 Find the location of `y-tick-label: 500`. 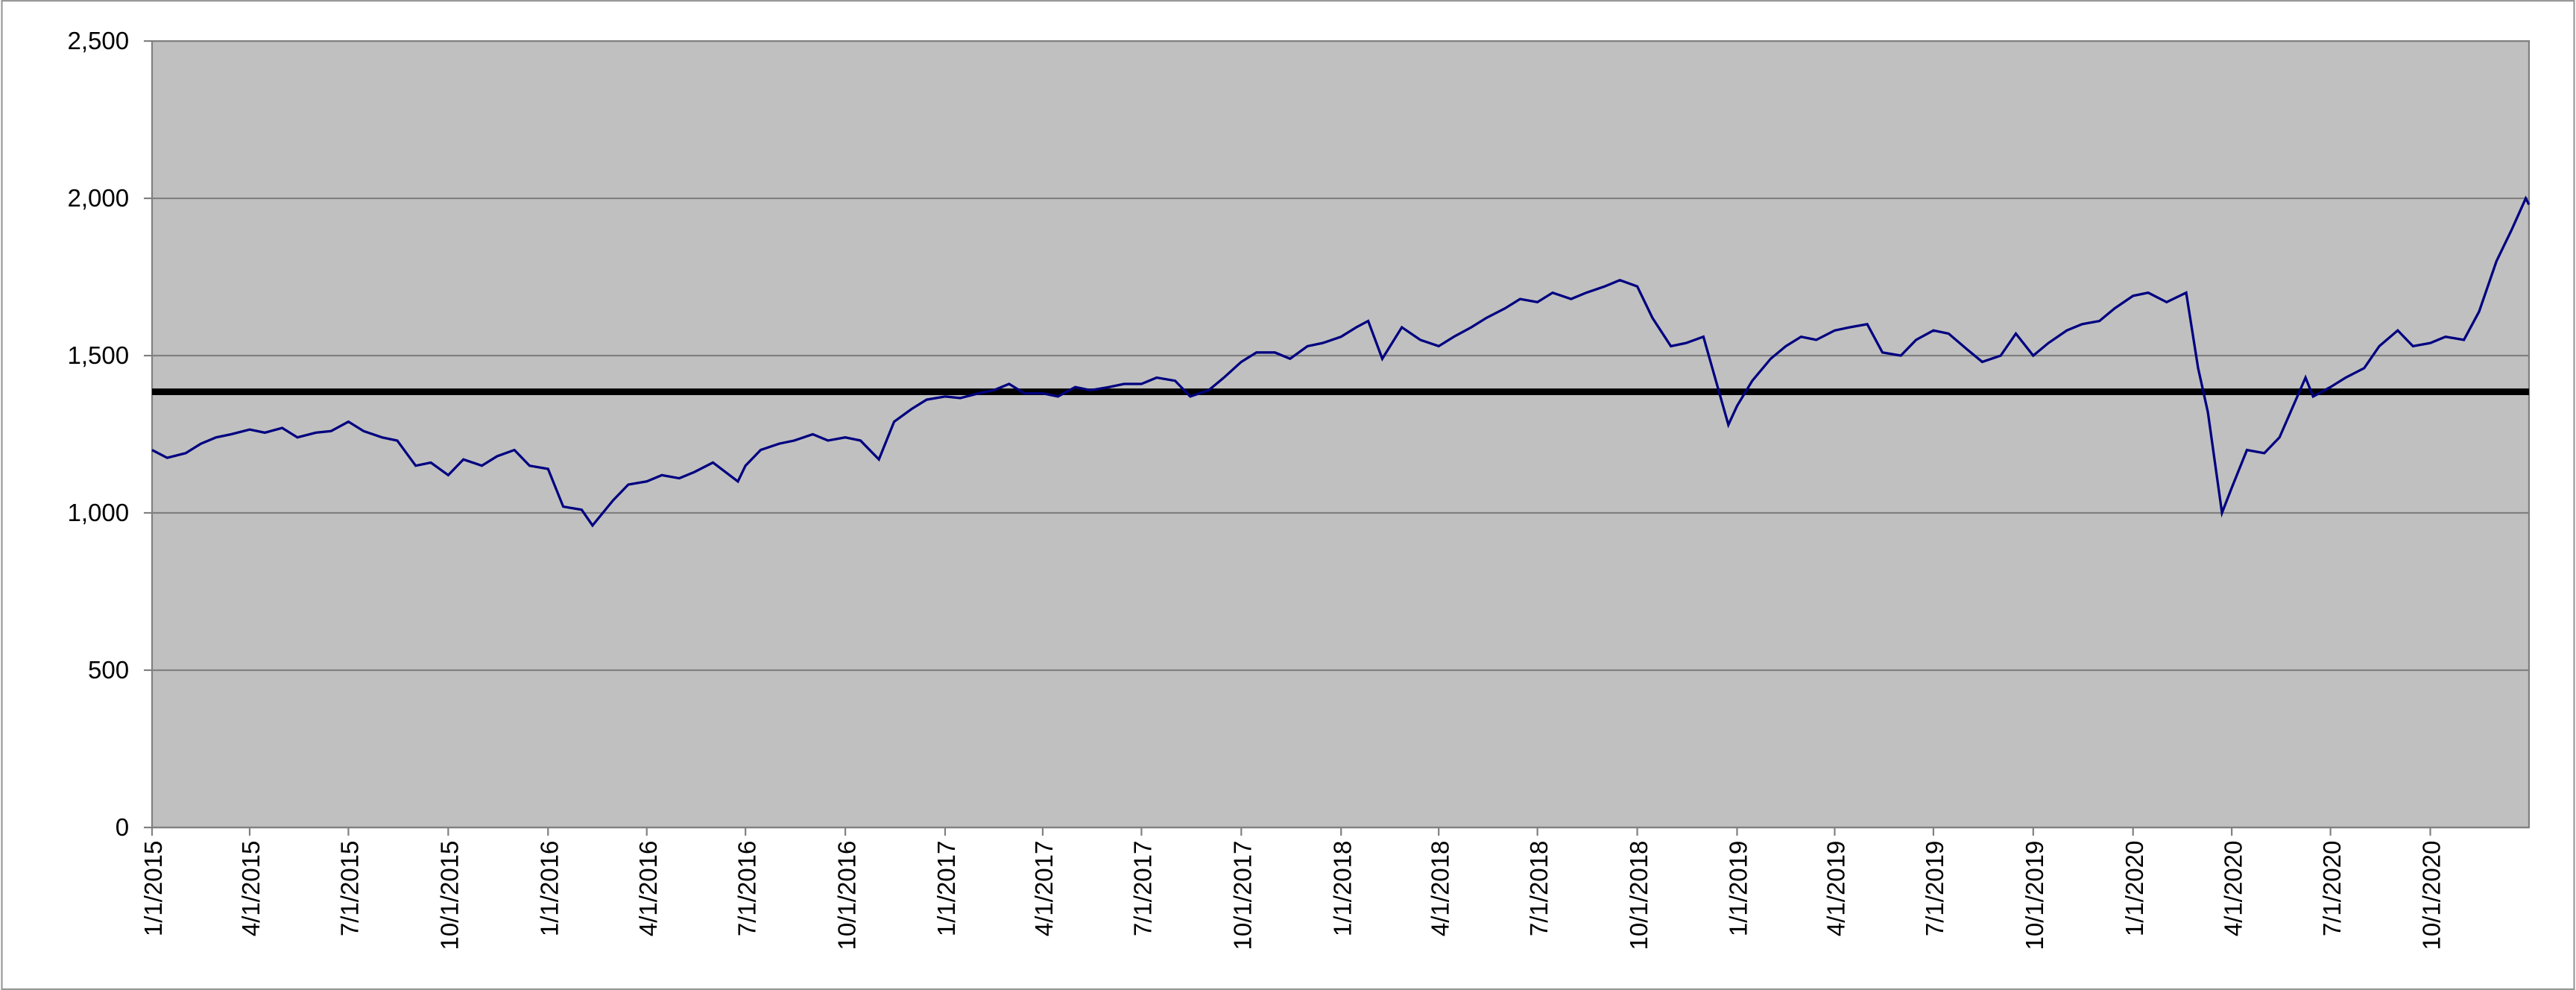

y-tick-label: 500 is located at coordinates (108, 670).